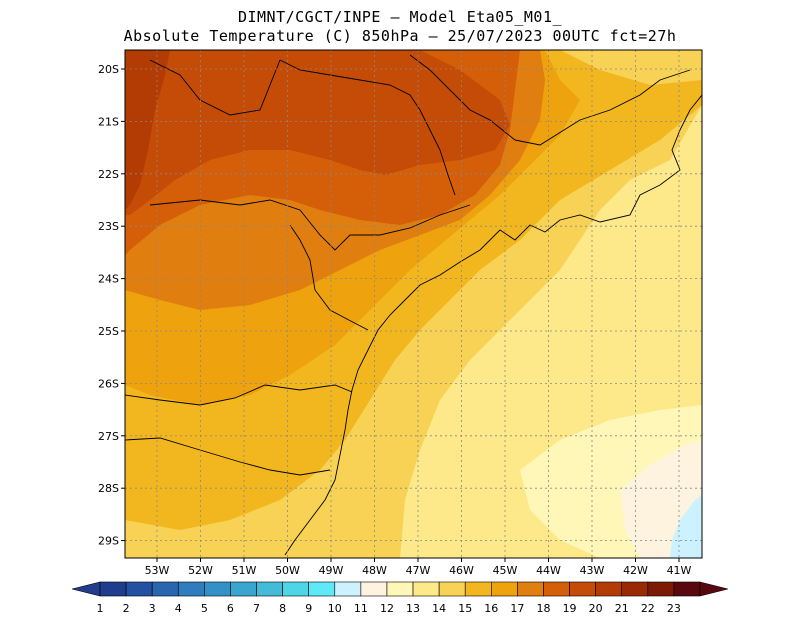 This screenshot has height=618, width=800. What do you see at coordinates (329, 277) in the screenshot?
I see `border-sp-pr` at bounding box center [329, 277].